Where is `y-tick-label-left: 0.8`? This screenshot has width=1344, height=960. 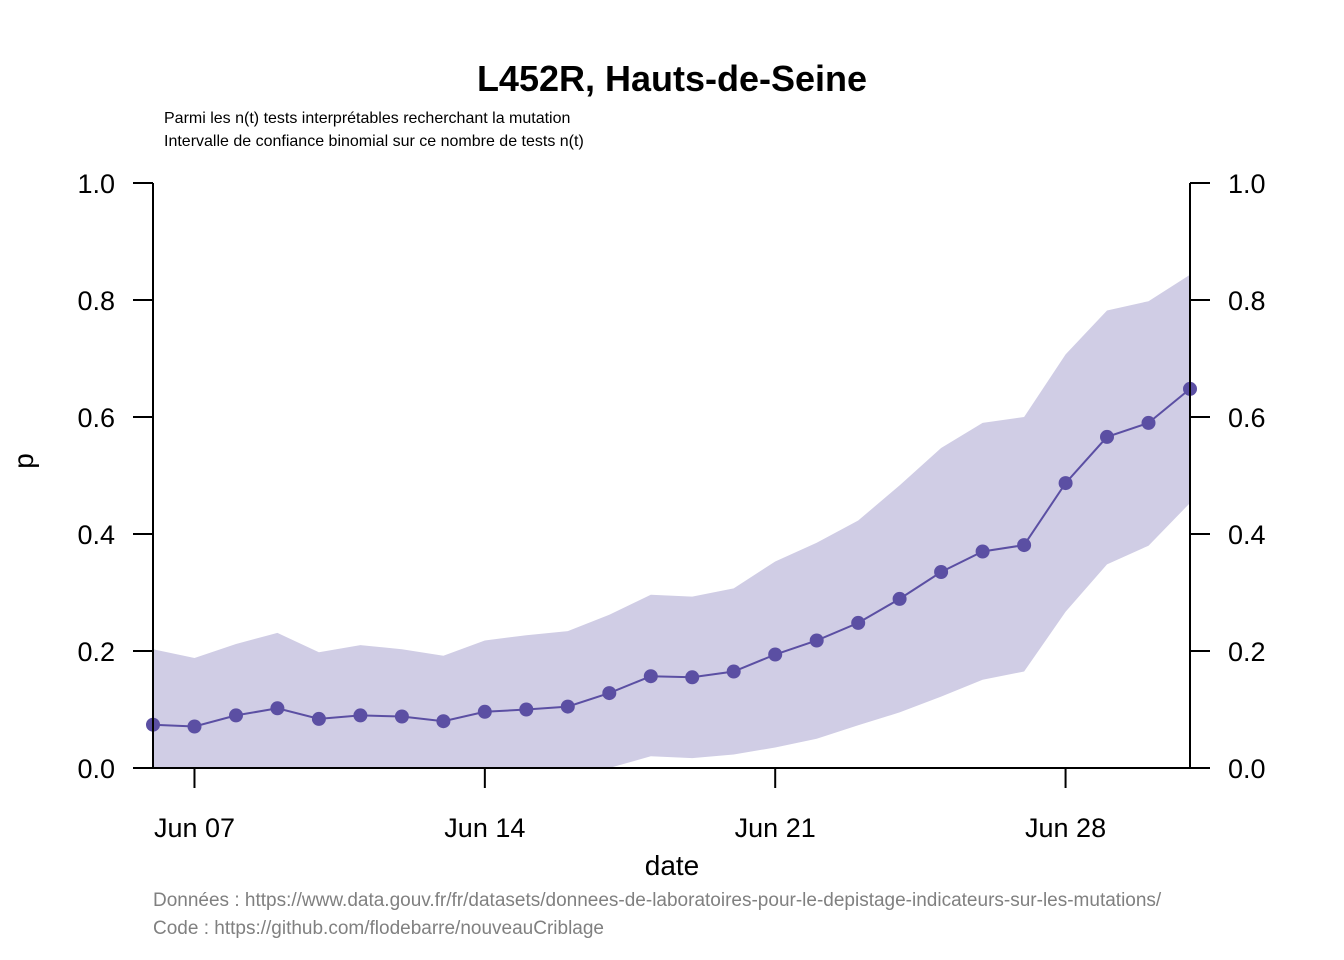 y-tick-label-left: 0.8 is located at coordinates (96, 301).